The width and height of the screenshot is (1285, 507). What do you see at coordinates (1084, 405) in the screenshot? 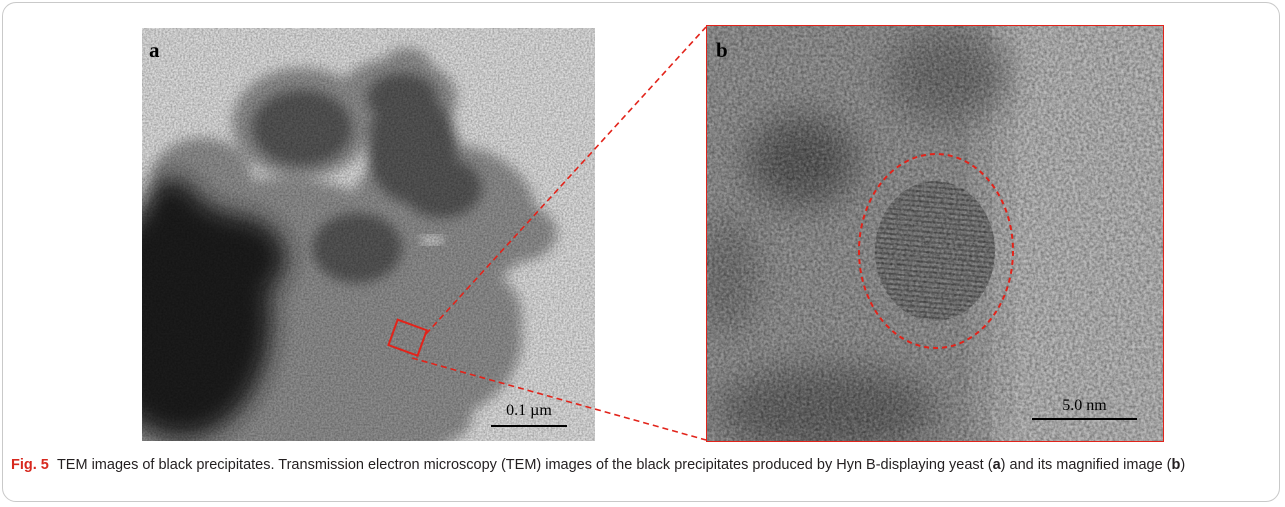
I see `scale-text-b: 5.0 nm` at bounding box center [1084, 405].